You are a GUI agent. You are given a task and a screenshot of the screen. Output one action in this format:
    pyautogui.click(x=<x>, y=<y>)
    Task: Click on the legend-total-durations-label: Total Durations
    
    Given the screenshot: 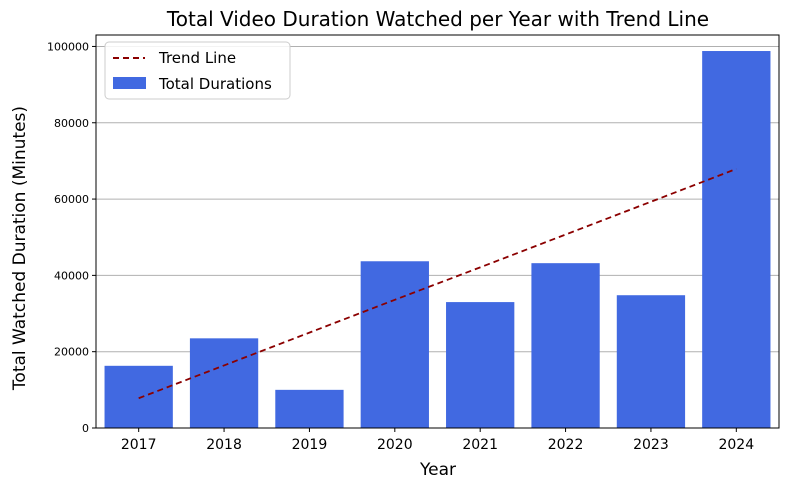 What is the action you would take?
    pyautogui.click(x=215, y=84)
    